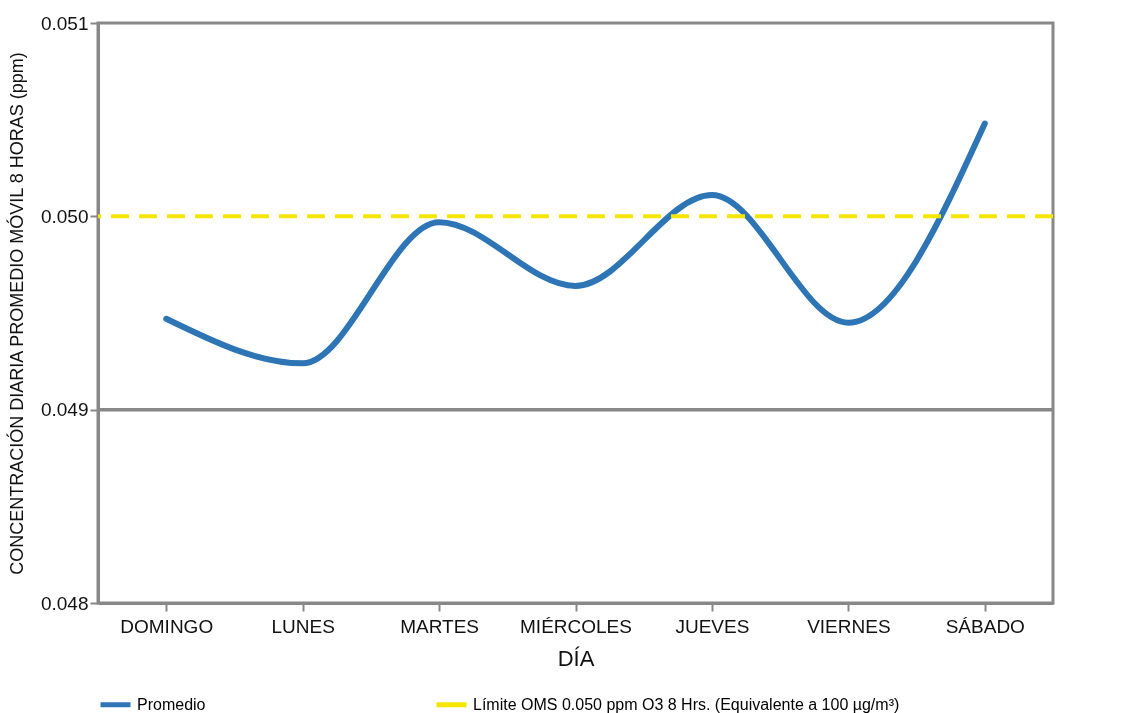 This screenshot has width=1126, height=713. What do you see at coordinates (985, 626) in the screenshot?
I see `x-tick-label: SÁBADO` at bounding box center [985, 626].